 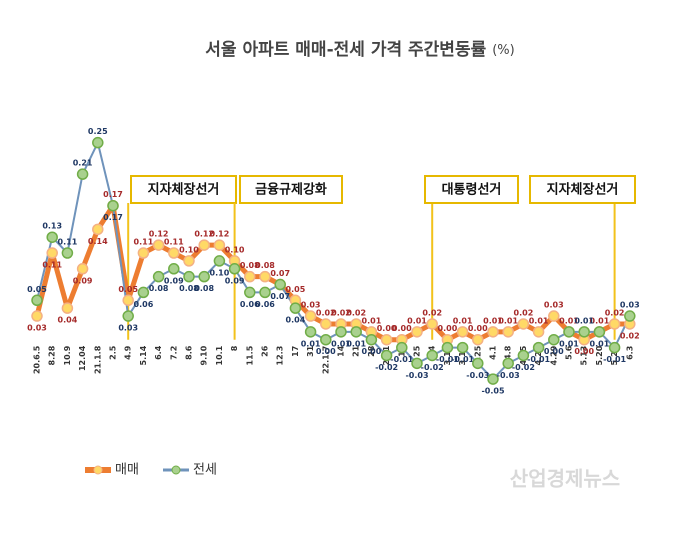 I want to click on x-tick-label: 21, so click(x=356, y=351).